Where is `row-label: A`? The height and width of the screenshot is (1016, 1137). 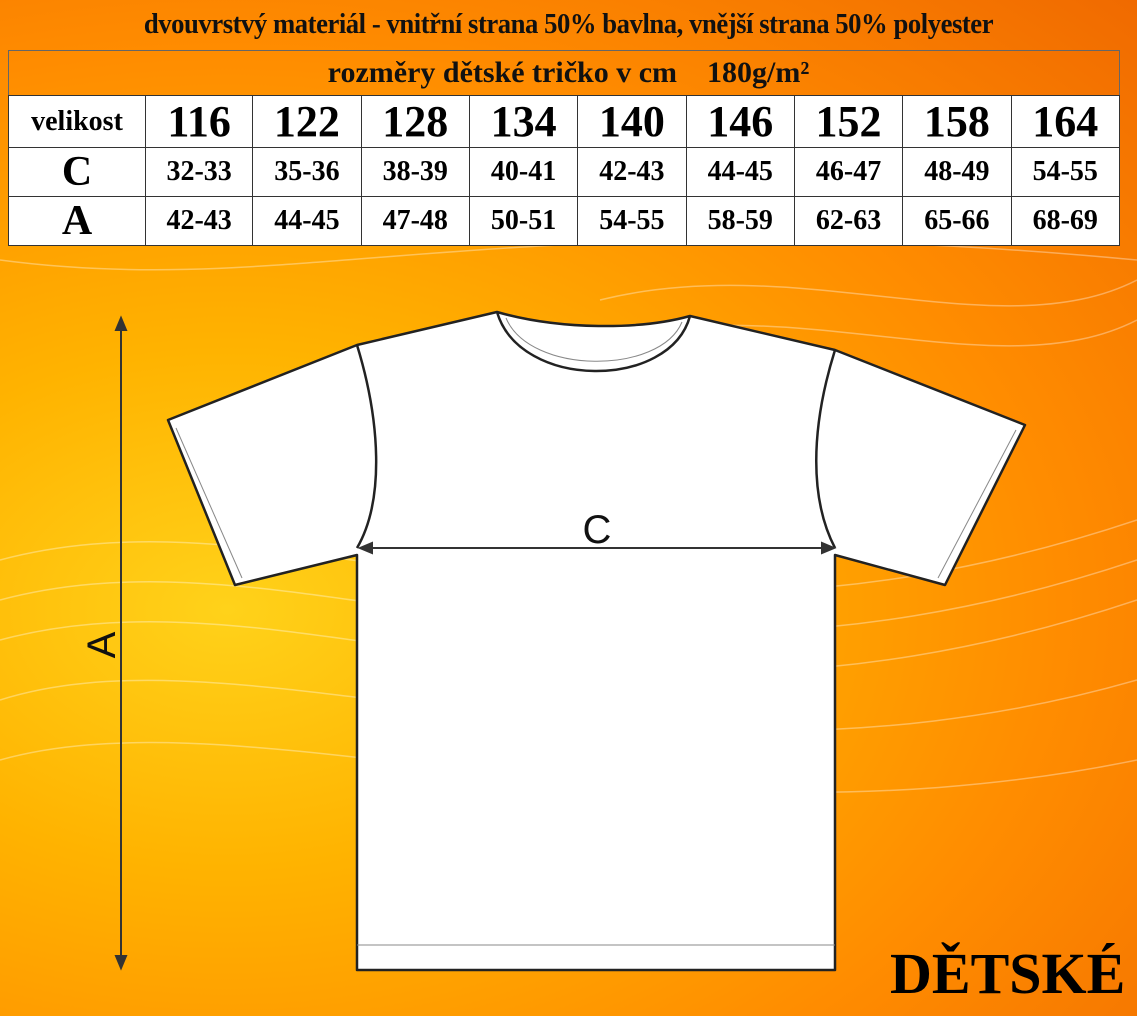 row-label: A is located at coordinates (77, 221).